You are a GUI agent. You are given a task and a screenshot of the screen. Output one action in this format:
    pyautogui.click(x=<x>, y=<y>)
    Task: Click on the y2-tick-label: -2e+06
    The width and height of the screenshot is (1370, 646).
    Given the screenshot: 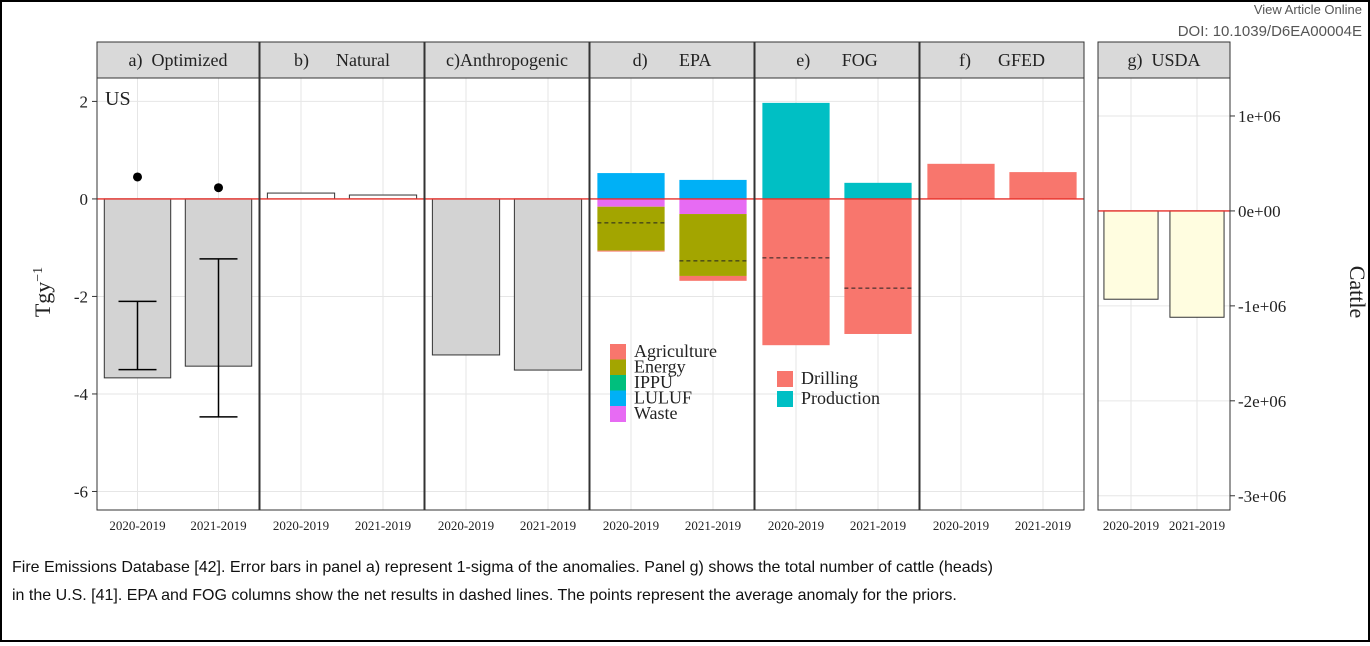 What is the action you would take?
    pyautogui.click(x=1262, y=401)
    